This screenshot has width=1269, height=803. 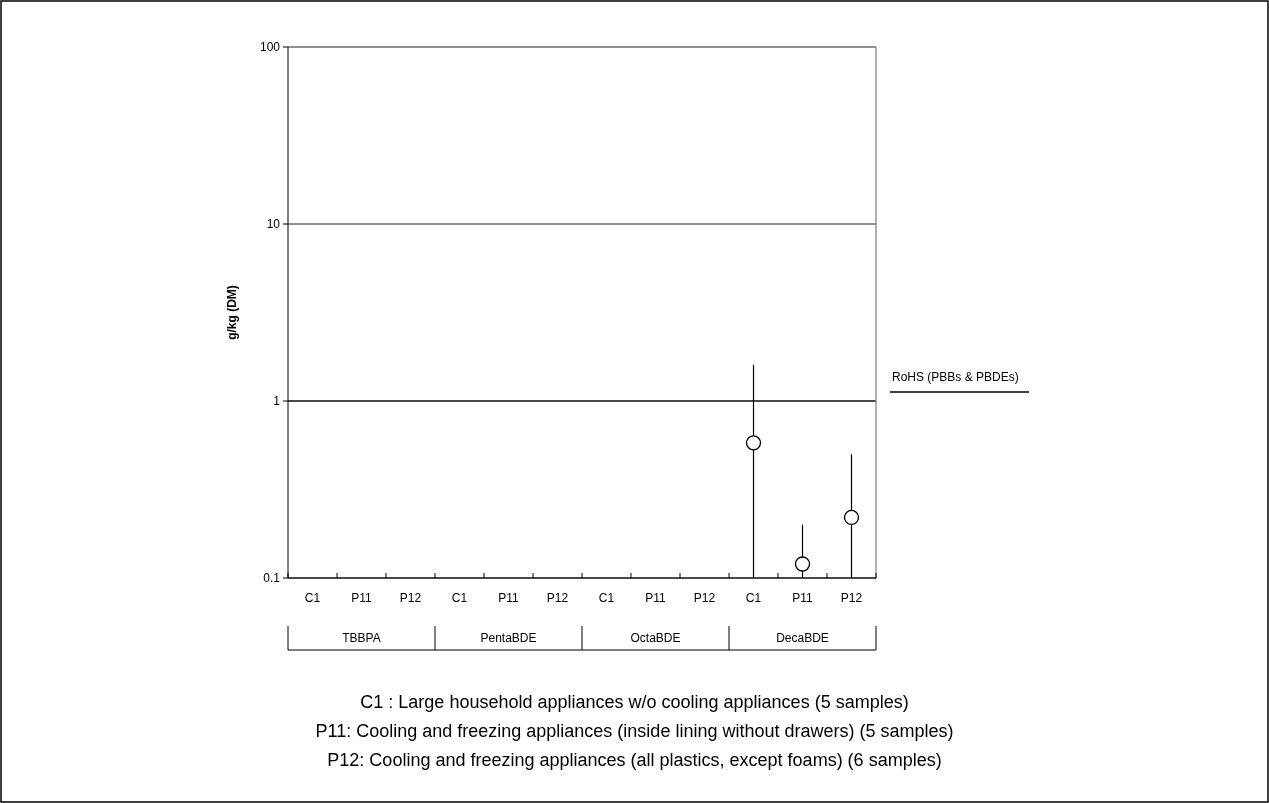 What do you see at coordinates (802, 638) in the screenshot?
I see `text: DecaBDE` at bounding box center [802, 638].